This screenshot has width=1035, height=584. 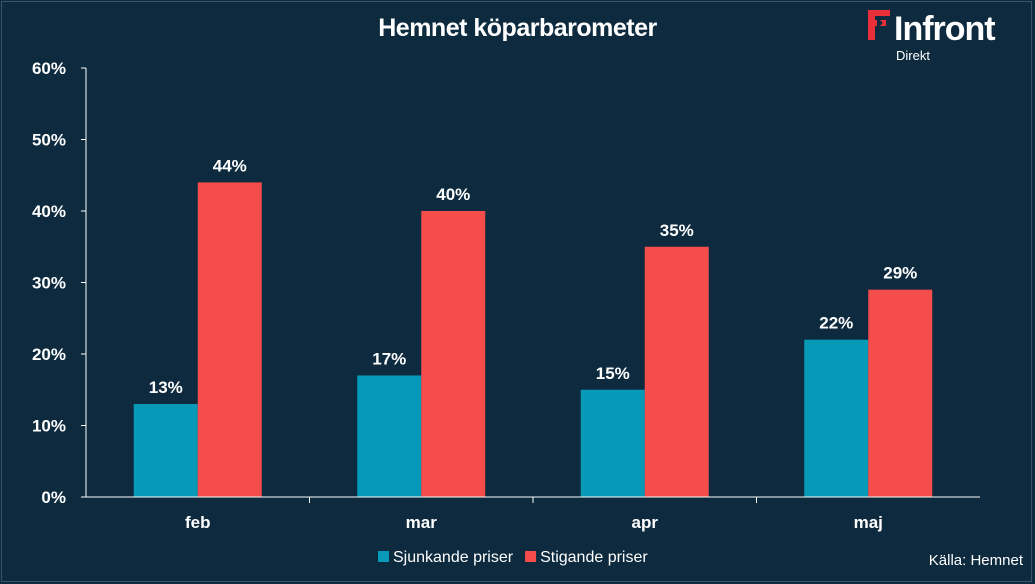 I want to click on y-axis: 0% 10% 20% 30% 40% 50% 60%, so click(x=59, y=283).